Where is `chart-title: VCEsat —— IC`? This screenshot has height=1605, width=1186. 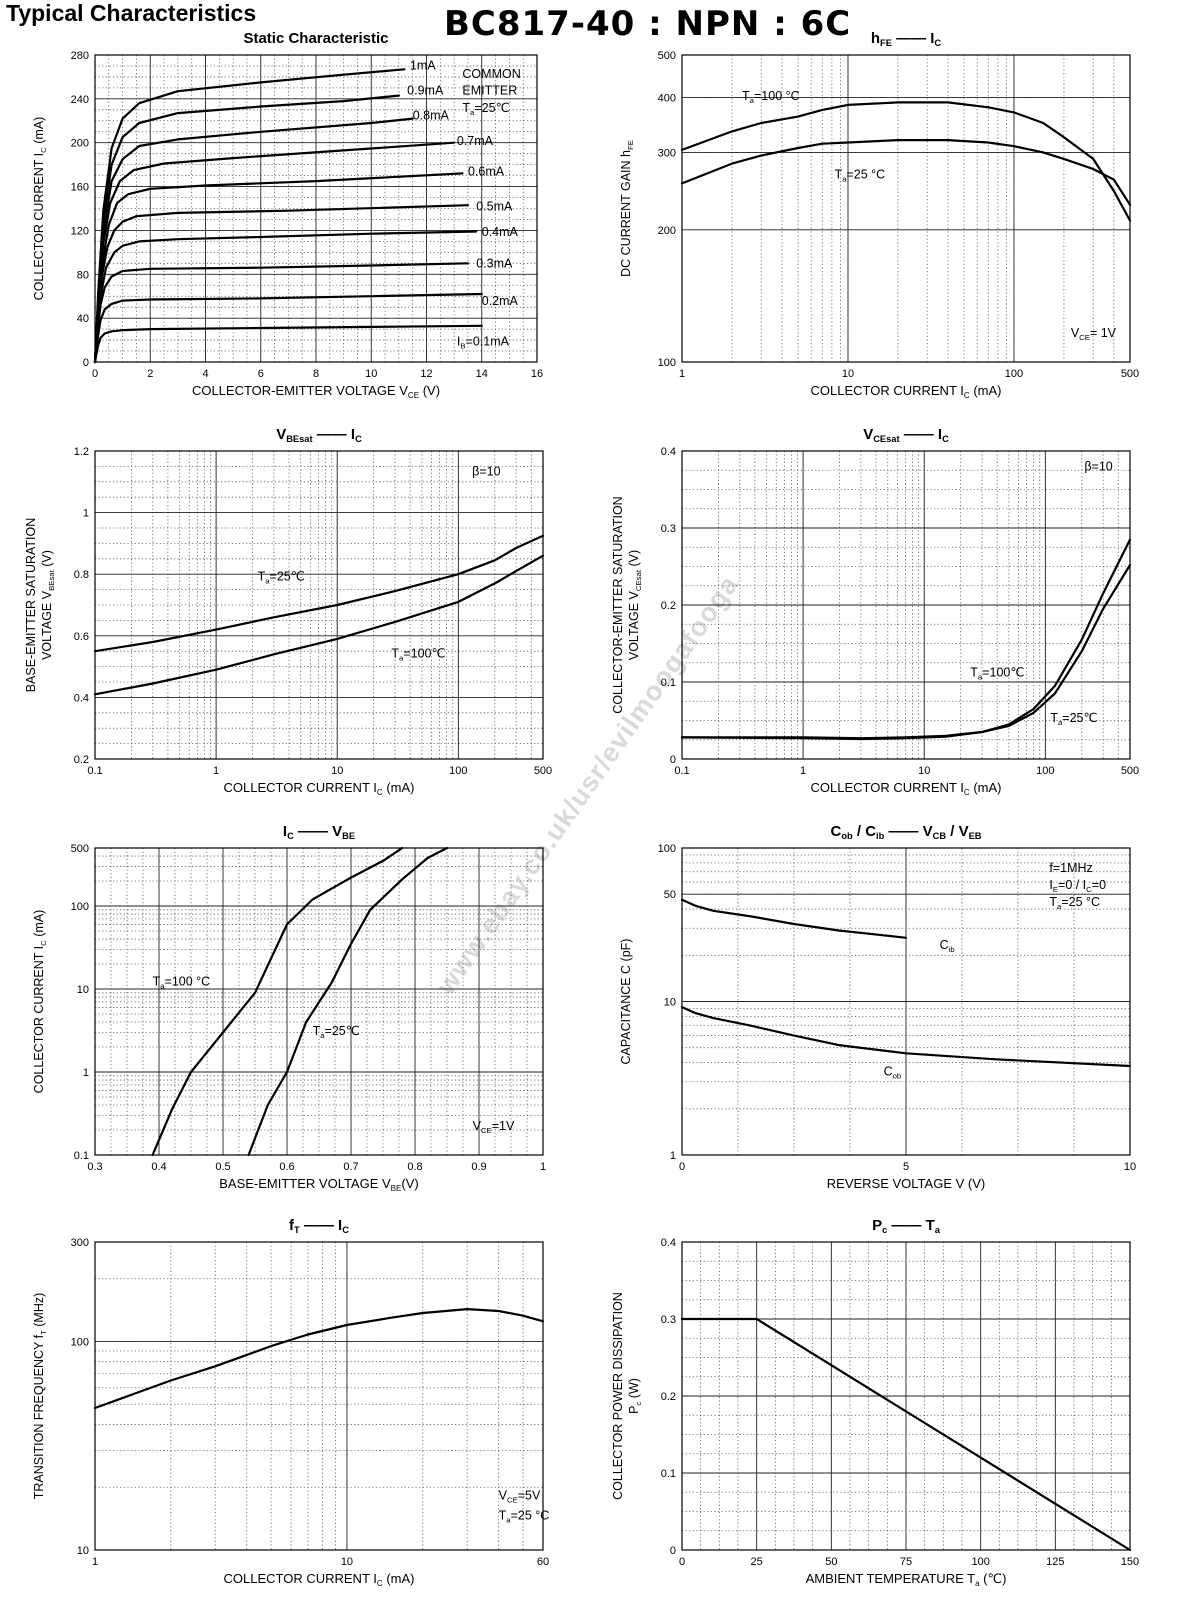 chart-title: VCEsat —— IC is located at coordinates (906, 435).